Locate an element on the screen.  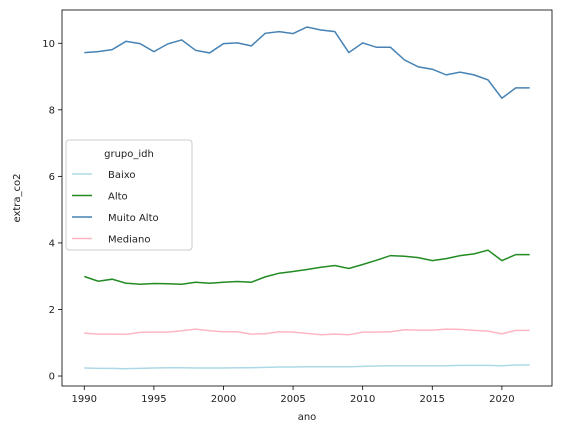
legend-box is located at coordinates (129, 195).